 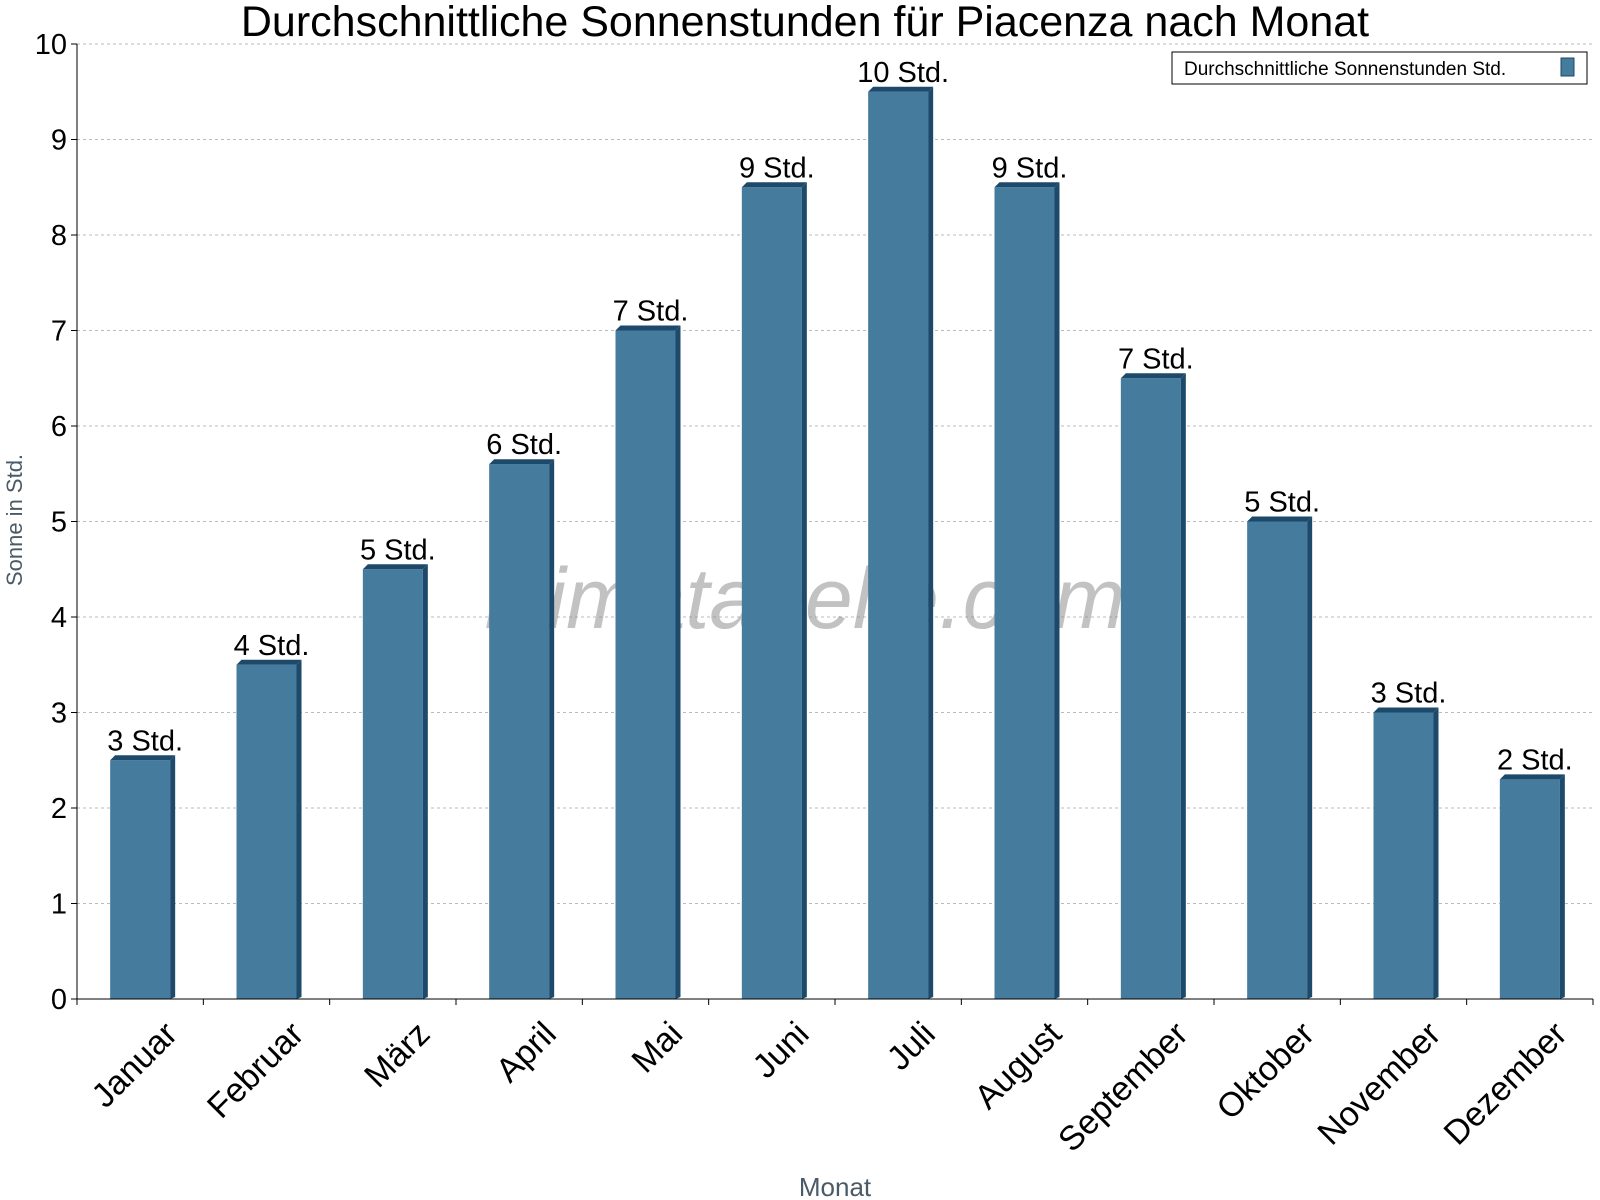 What do you see at coordinates (51, 45) in the screenshot?
I see `y-tick-label: 10` at bounding box center [51, 45].